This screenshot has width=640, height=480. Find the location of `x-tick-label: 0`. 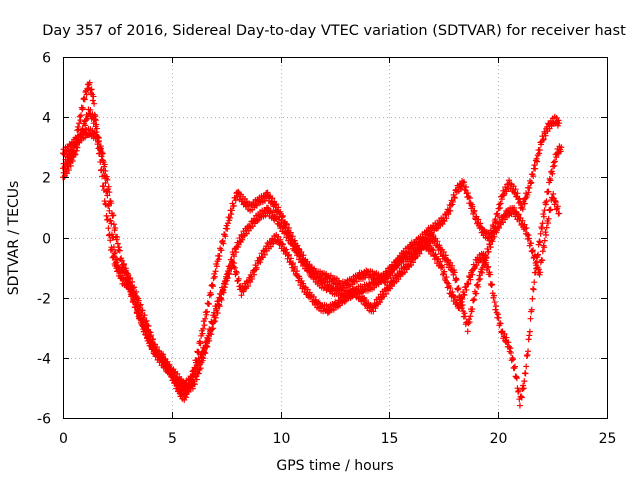

x-tick-label: 0 is located at coordinates (63, 439).